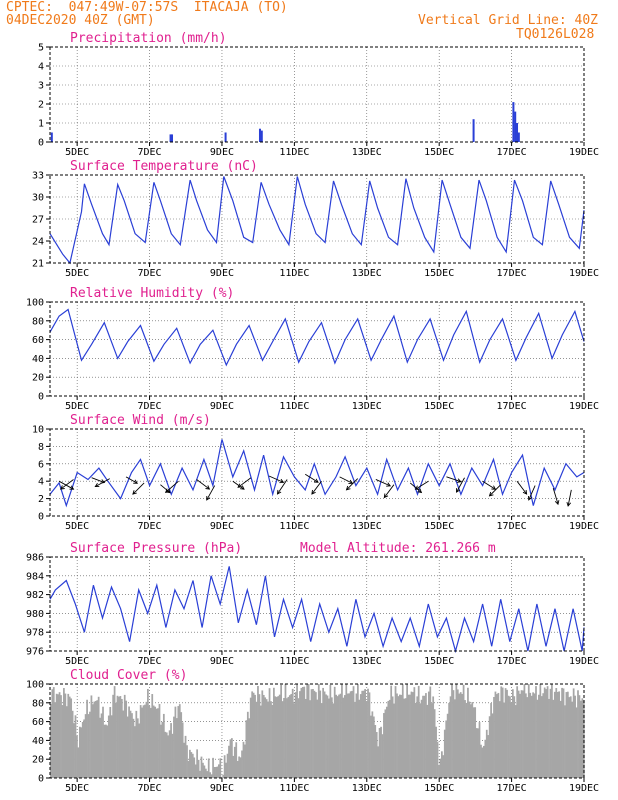  I want to click on press-series-line, so click(317, 610).